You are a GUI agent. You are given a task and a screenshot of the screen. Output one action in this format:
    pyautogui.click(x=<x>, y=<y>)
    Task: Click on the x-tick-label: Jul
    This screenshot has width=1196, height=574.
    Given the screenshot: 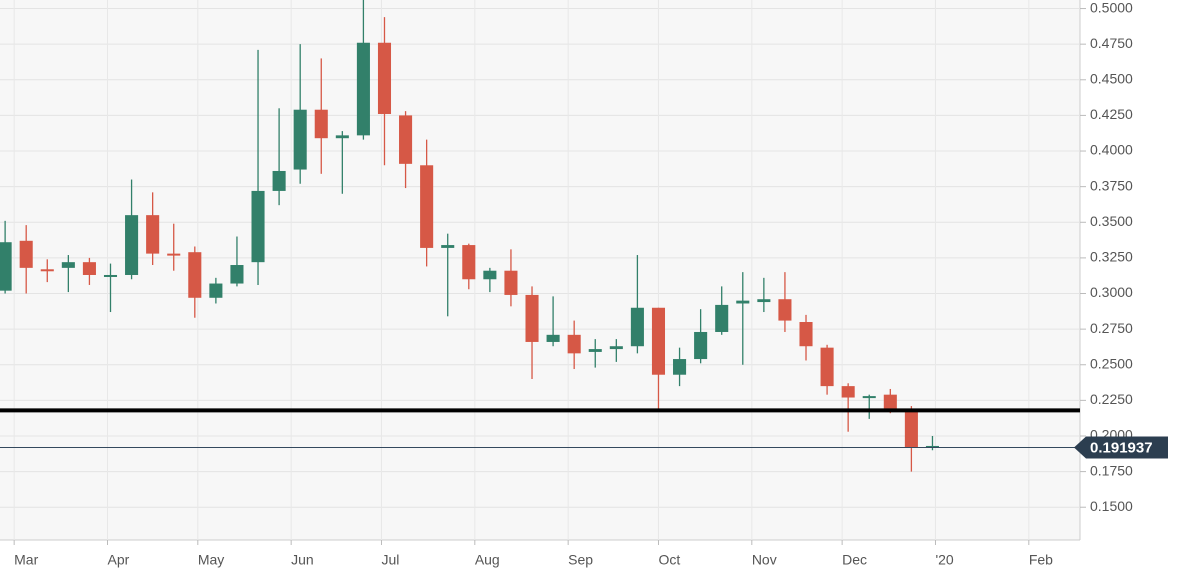 What is the action you would take?
    pyautogui.click(x=390, y=560)
    